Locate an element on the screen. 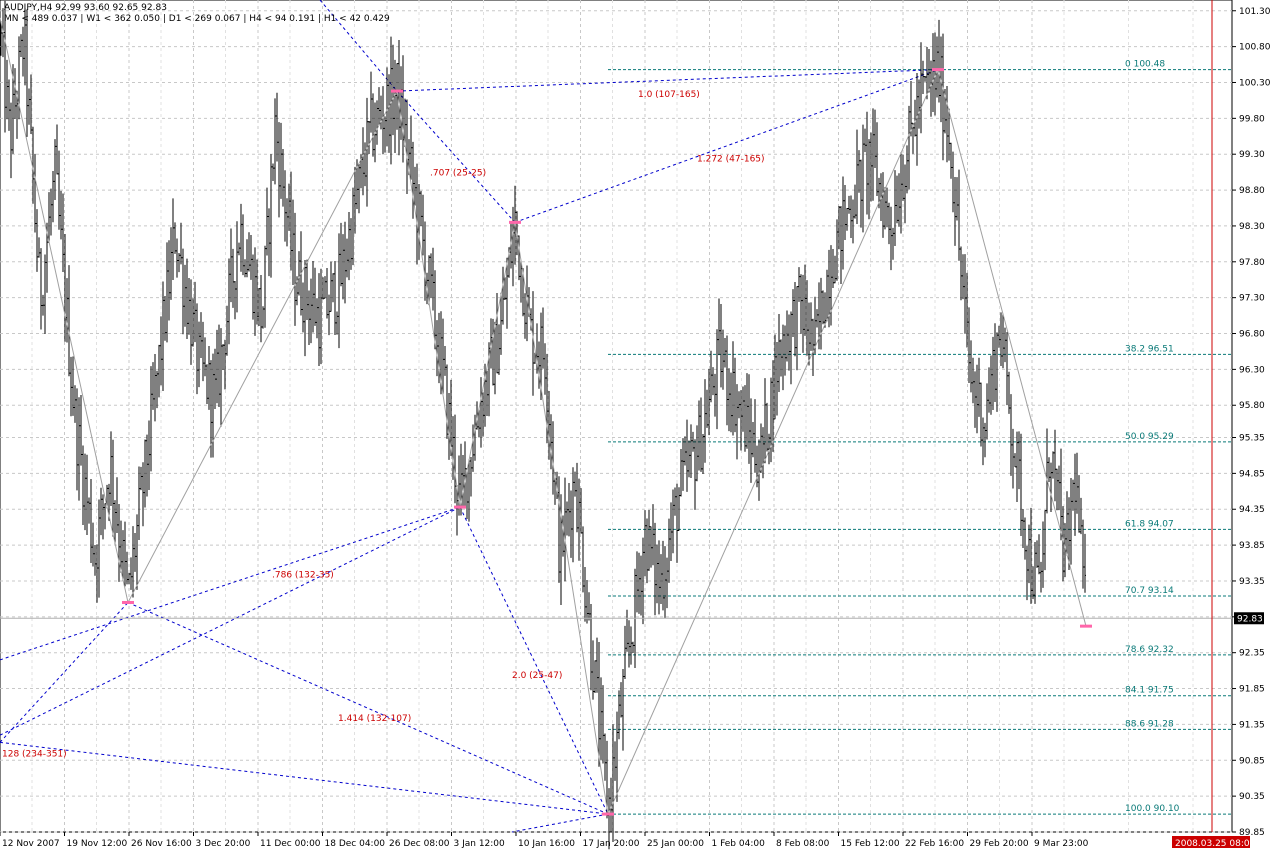 The width and height of the screenshot is (1276, 852). x-tick-label: 15 Feb 12:00 is located at coordinates (870, 844).